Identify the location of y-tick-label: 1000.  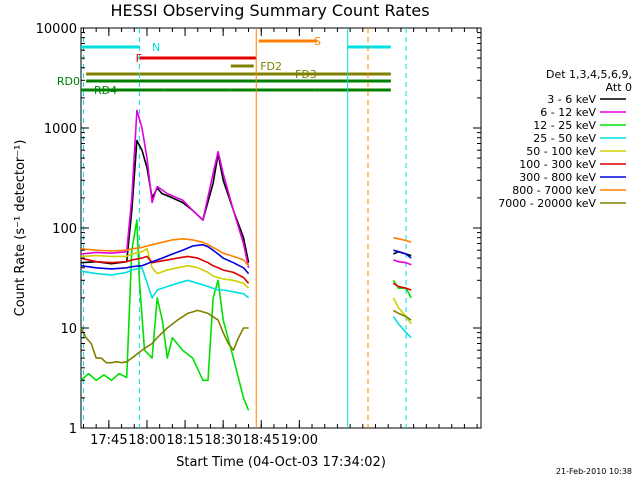
(60, 129).